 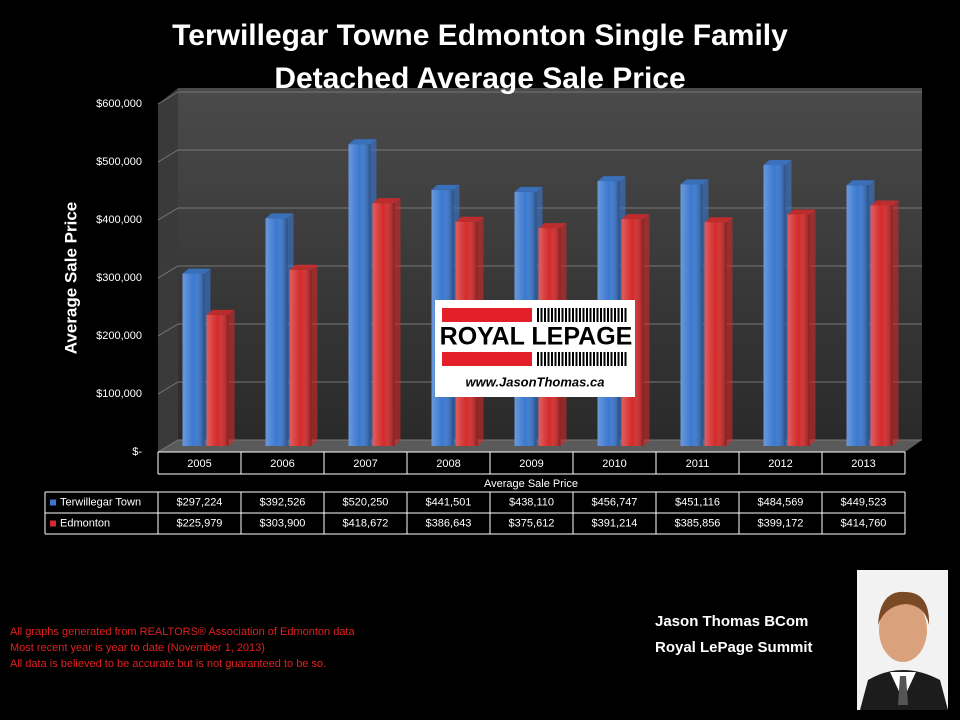 I want to click on x-tick-label: 2005, so click(x=199, y=464).